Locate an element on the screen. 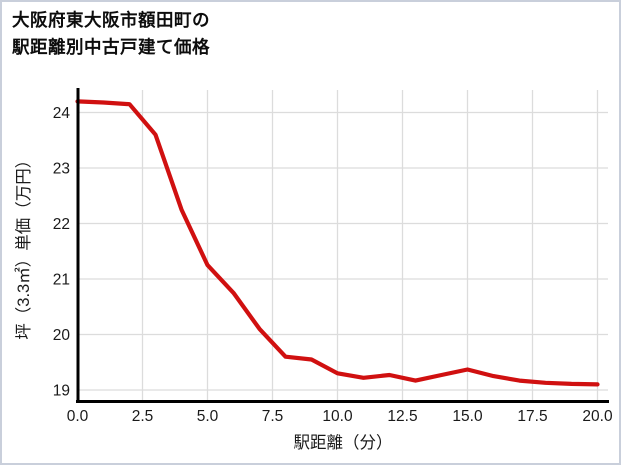 The width and height of the screenshot is (621, 465). y-tick-label: 22 is located at coordinates (61, 224).